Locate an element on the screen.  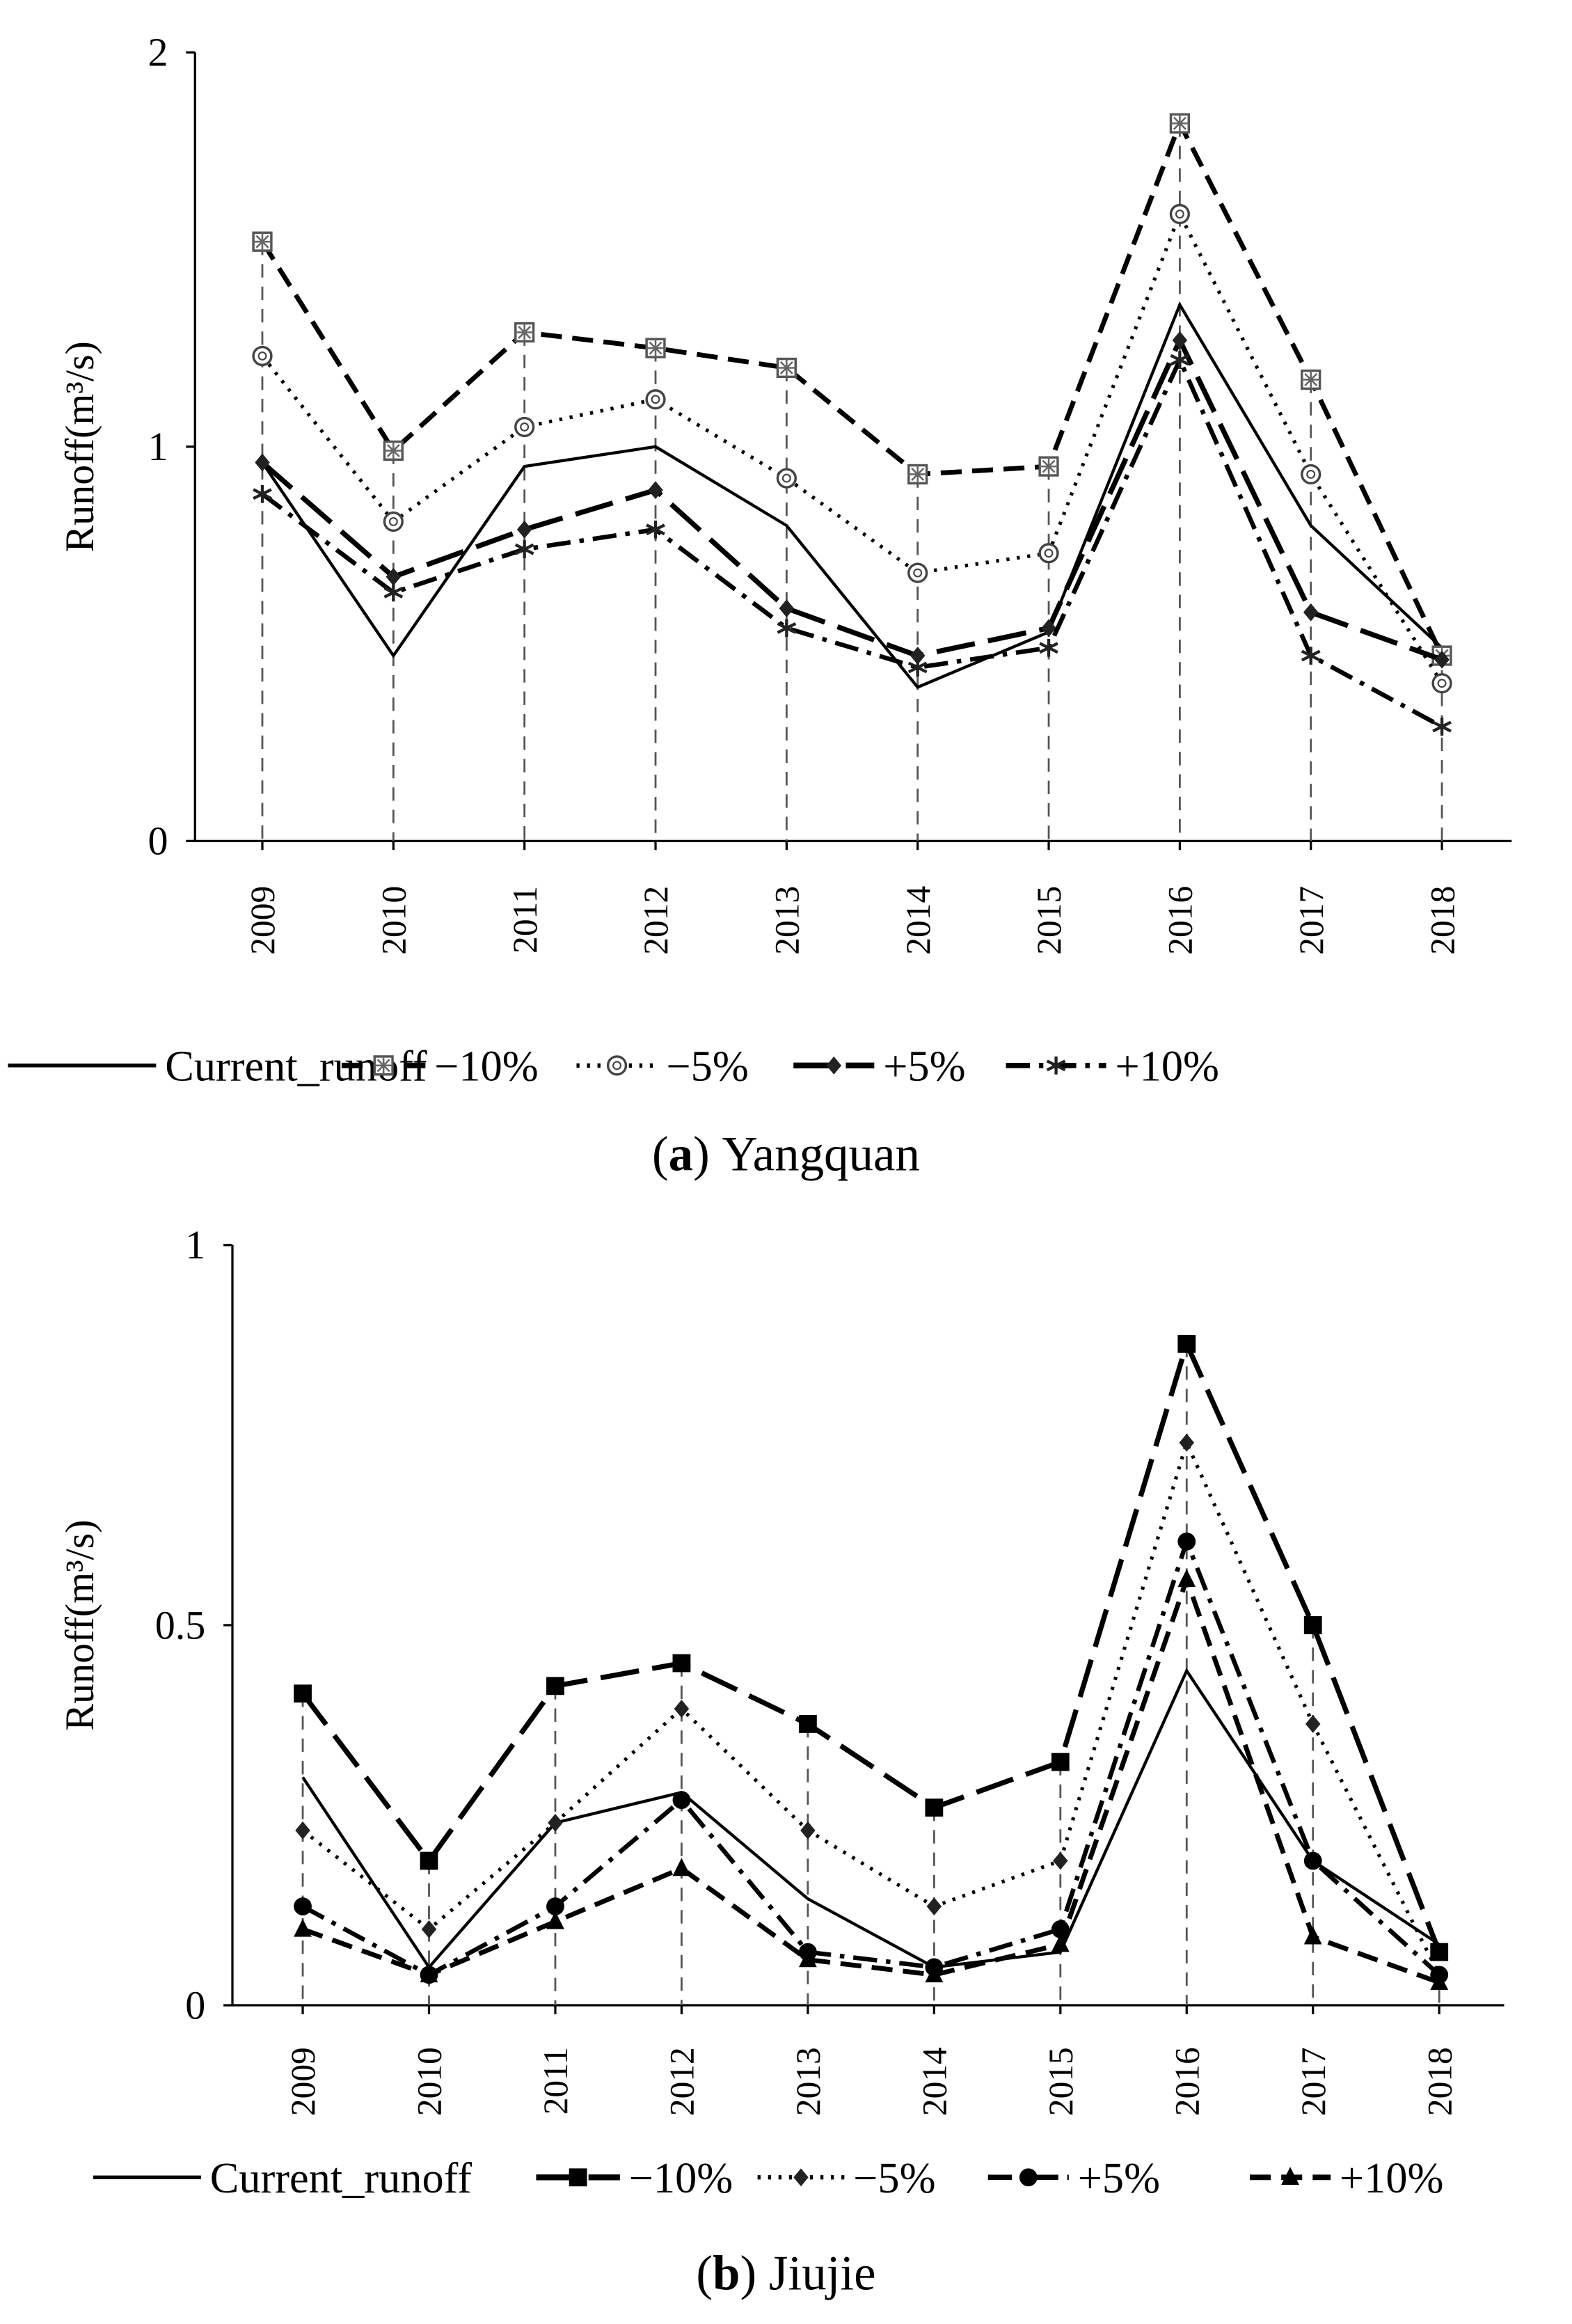
y-tick-label: 0 is located at coordinates (158, 842).